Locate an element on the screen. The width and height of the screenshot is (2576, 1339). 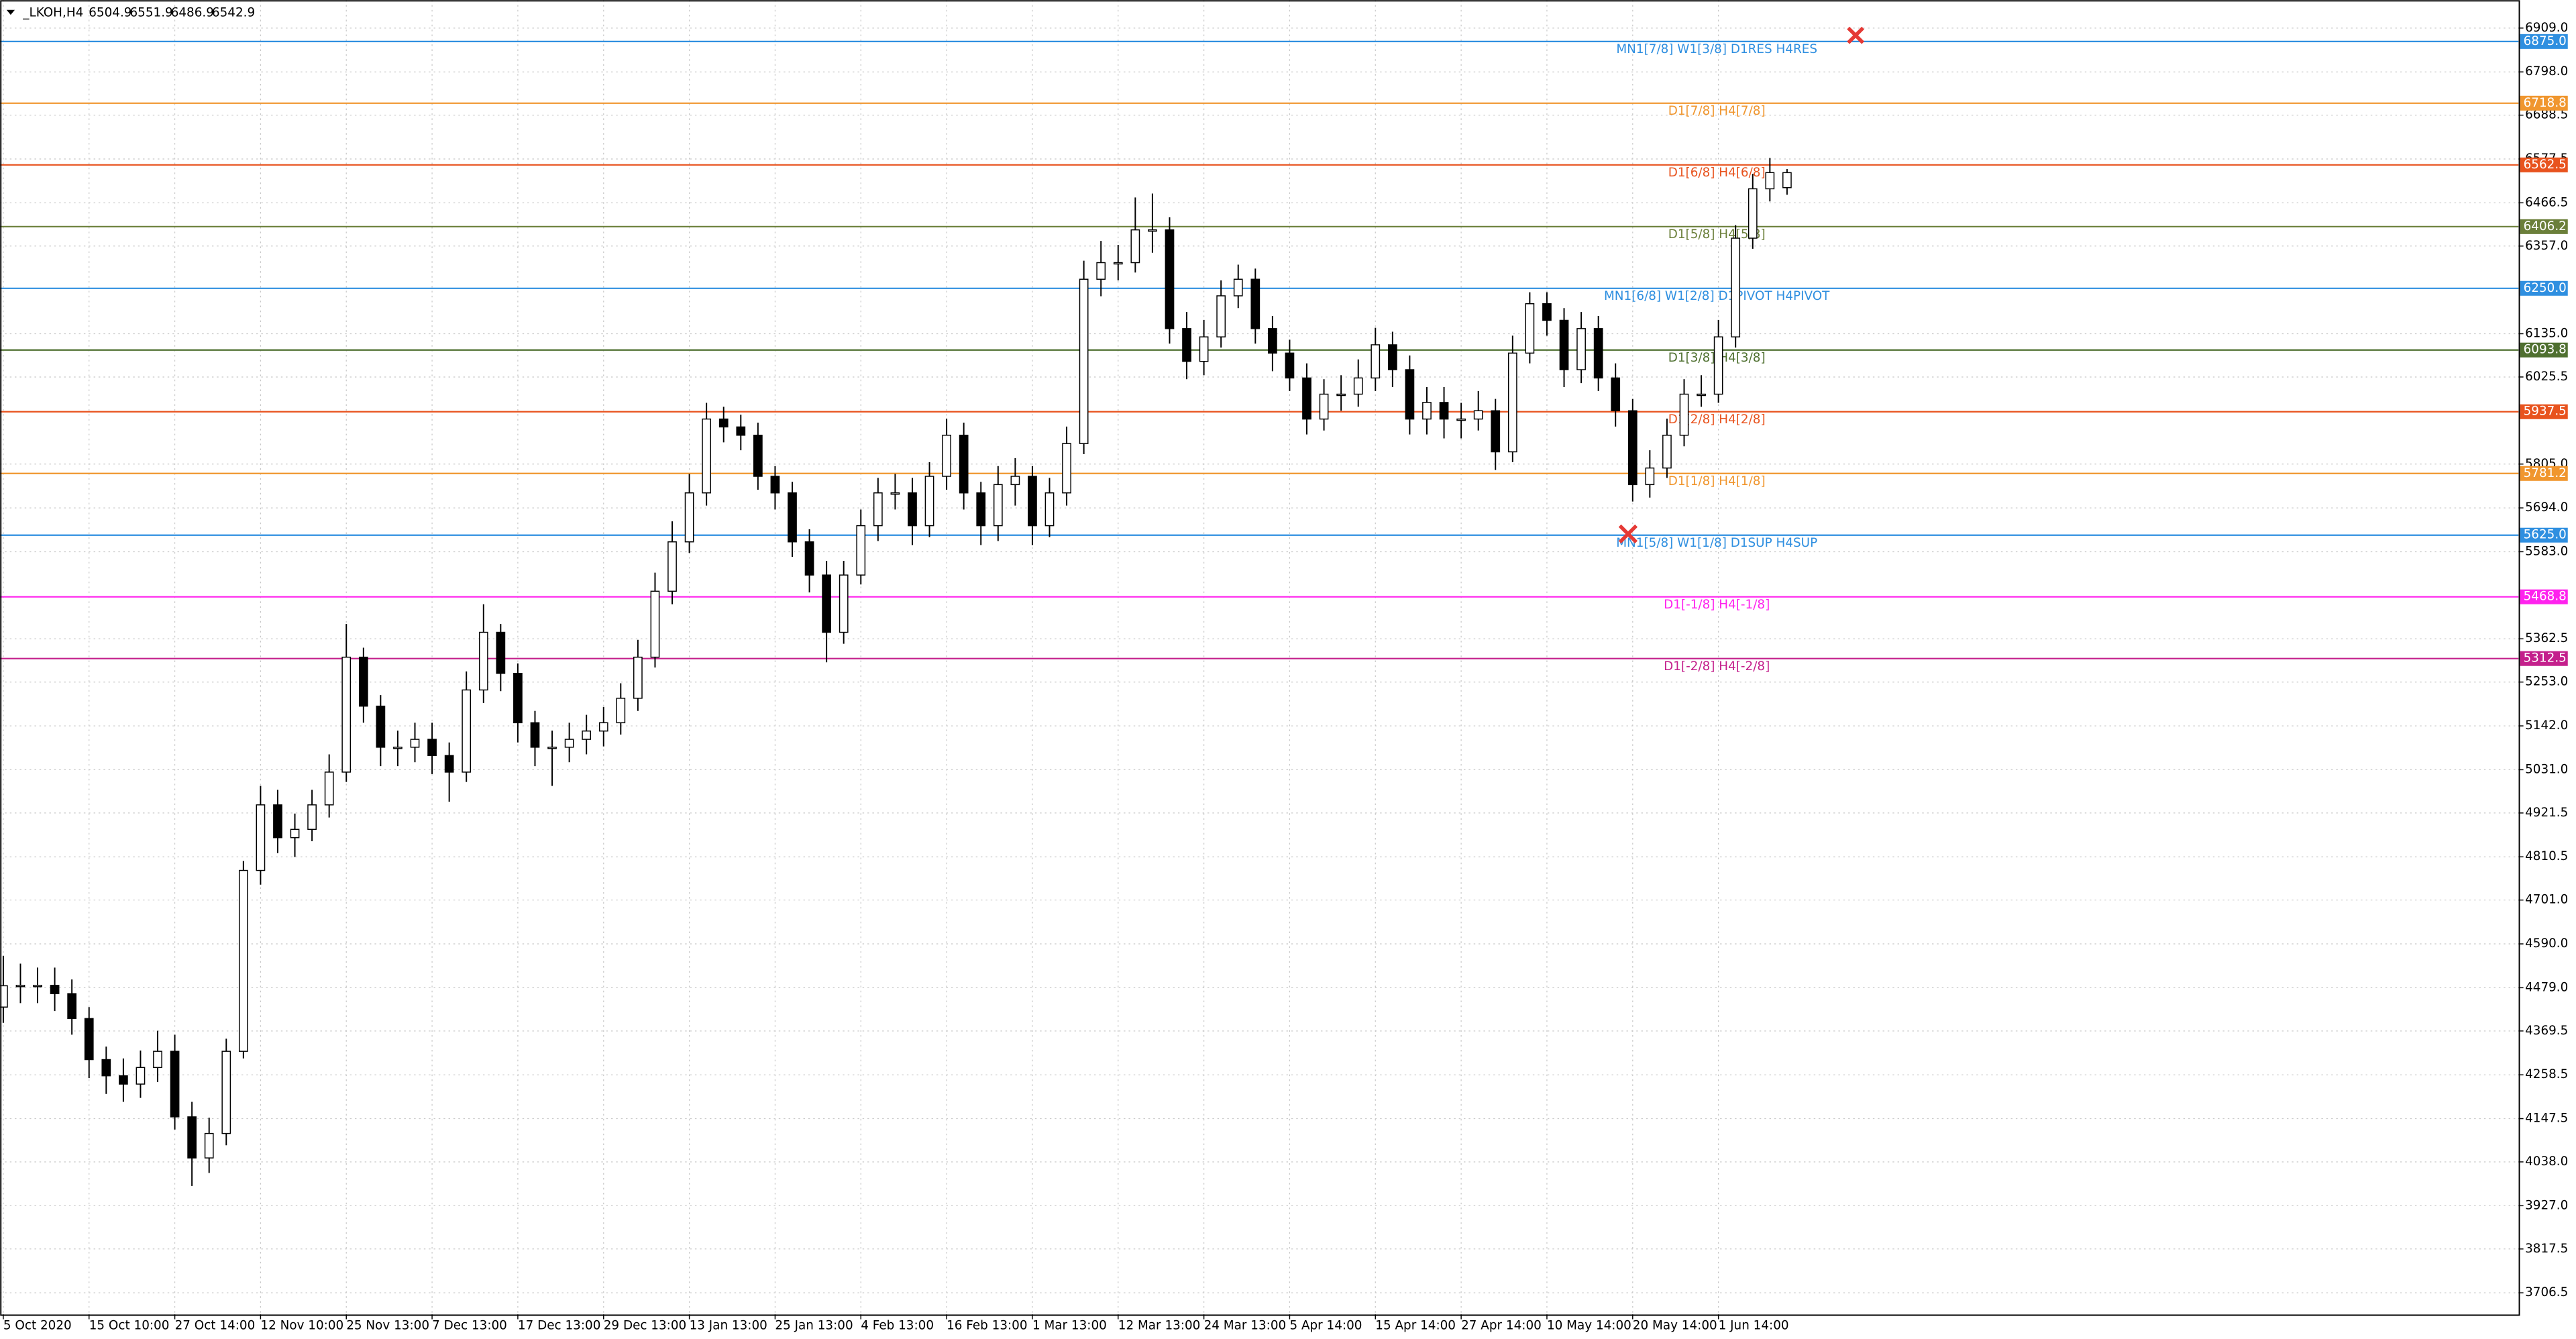
level-label: D1[-1/8] H4[-1/8] is located at coordinates (1717, 605).